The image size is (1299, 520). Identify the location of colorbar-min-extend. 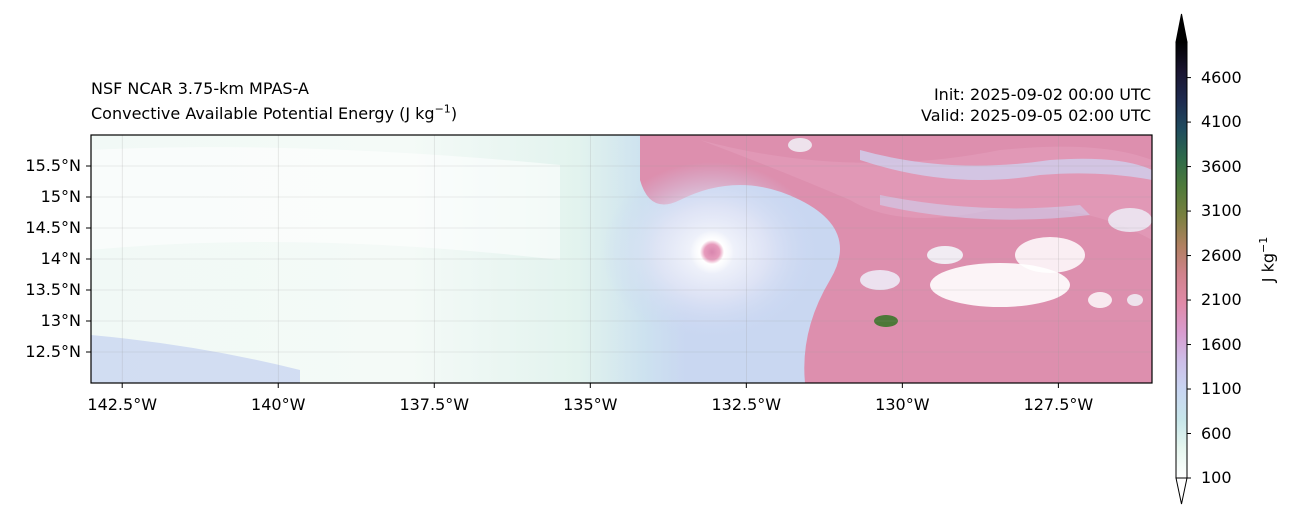
(1181, 491).